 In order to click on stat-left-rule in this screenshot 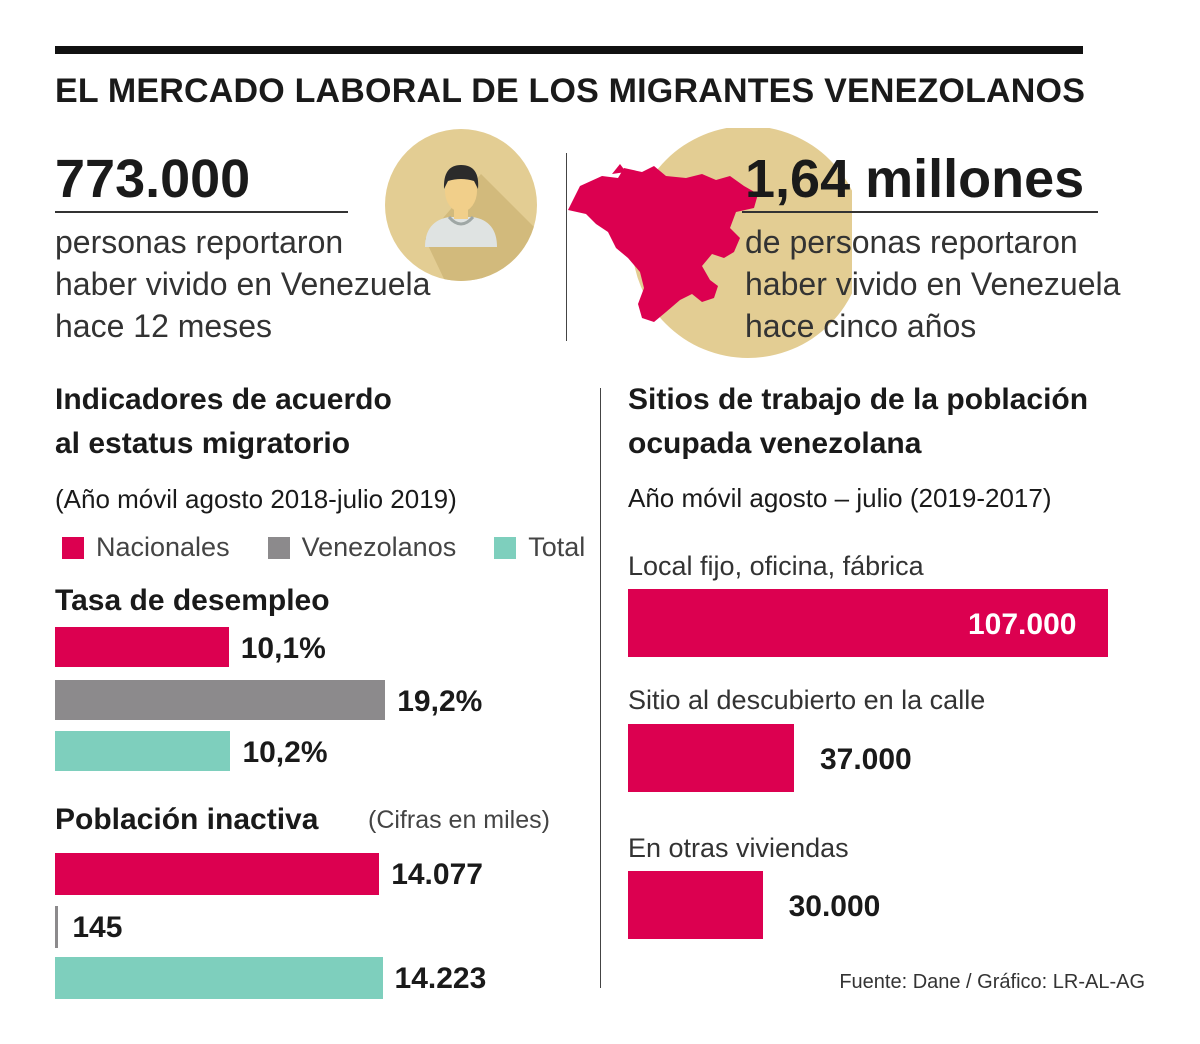, I will do `click(201, 212)`.